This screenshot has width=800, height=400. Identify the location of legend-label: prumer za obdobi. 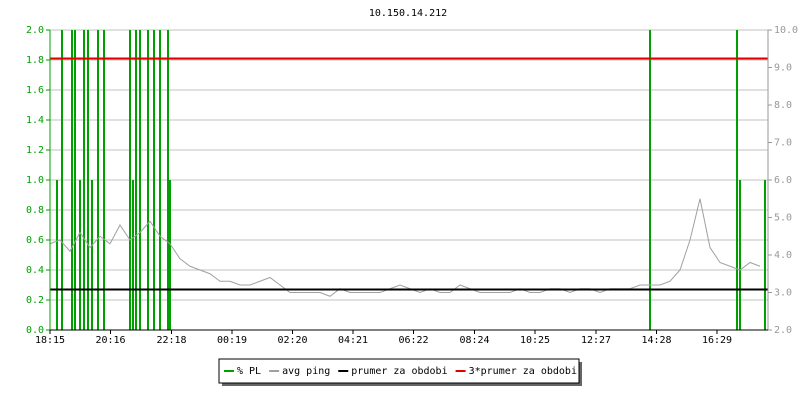
(399, 371).